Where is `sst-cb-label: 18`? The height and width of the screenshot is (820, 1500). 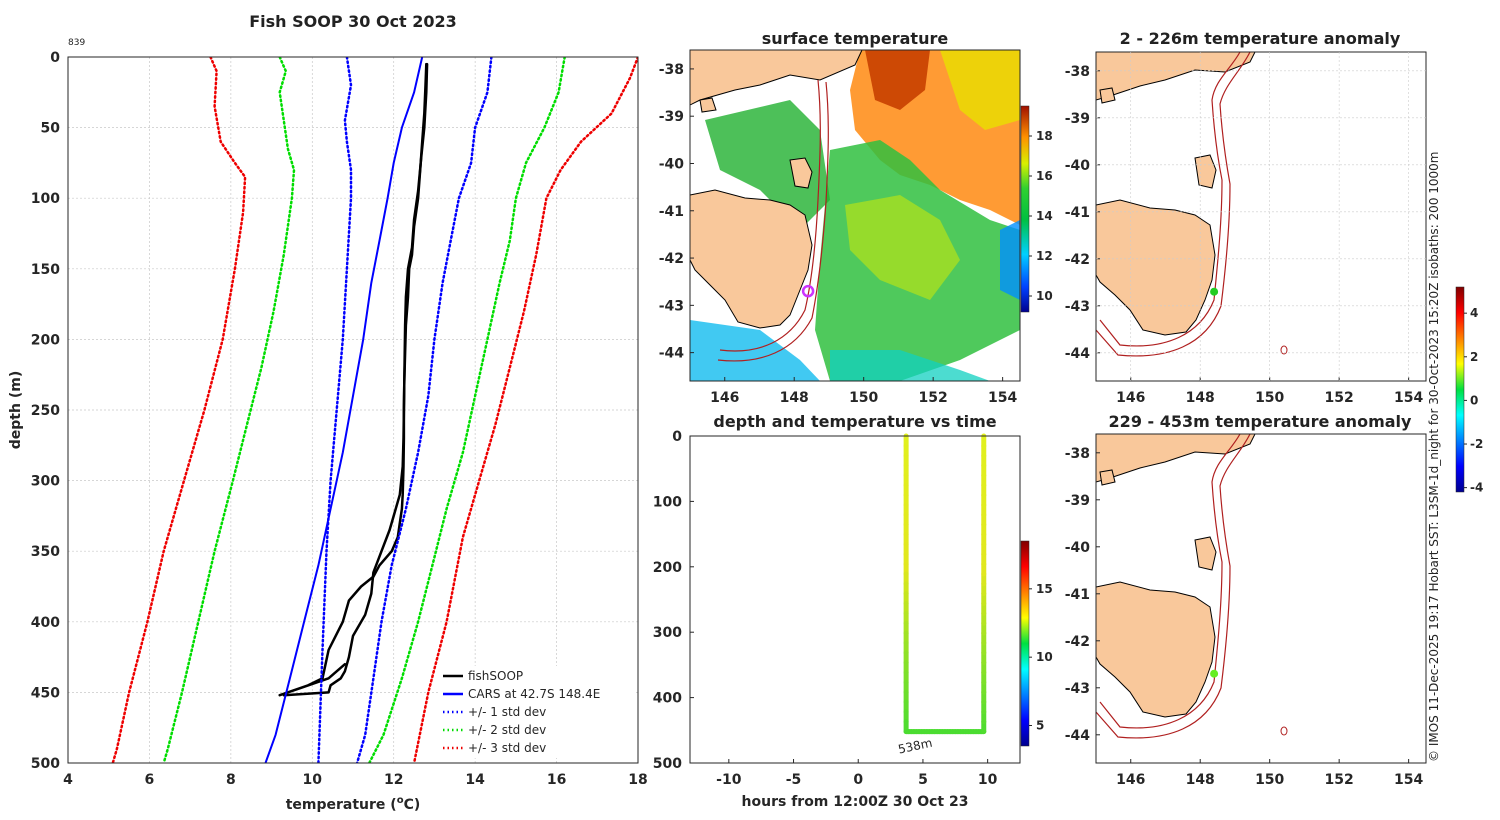
sst-cb-label: 18 is located at coordinates (1044, 136).